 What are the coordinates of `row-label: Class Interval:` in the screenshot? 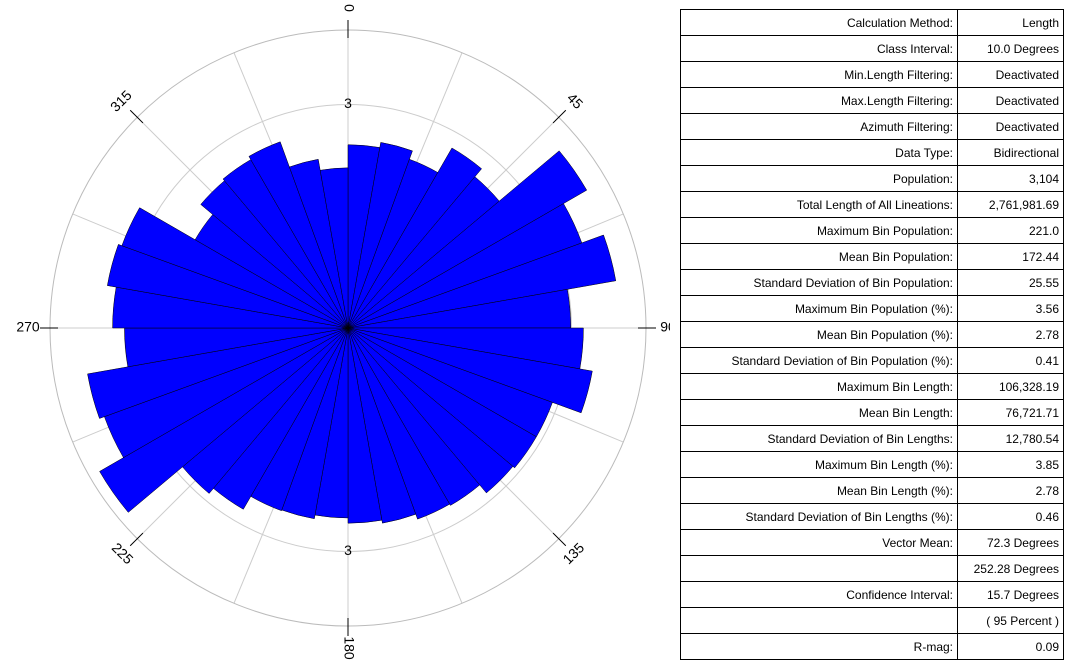 It's located at (819, 48).